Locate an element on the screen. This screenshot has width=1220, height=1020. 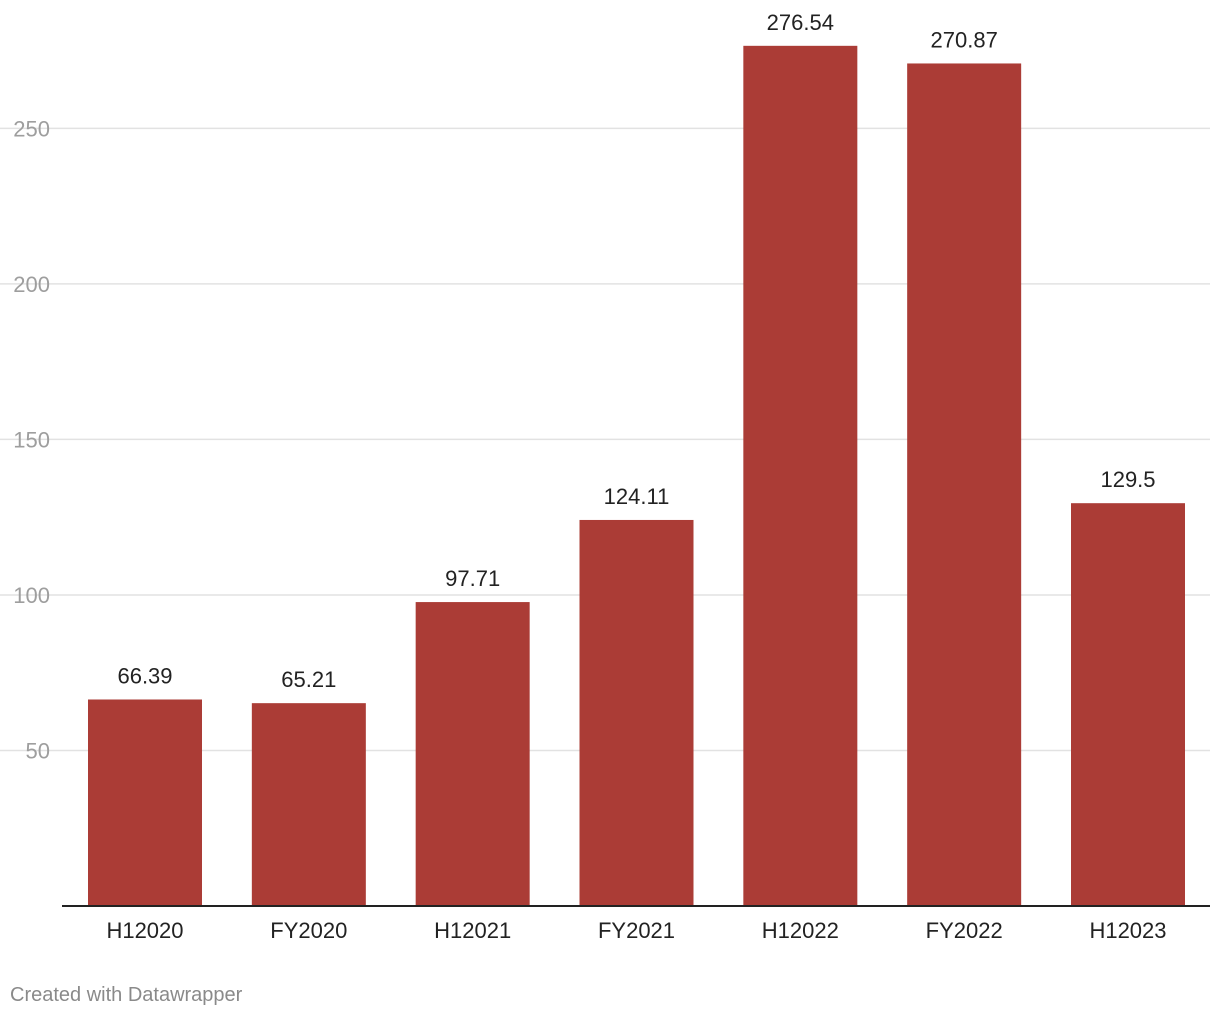
x-tick-label-H12020: H12020 is located at coordinates (144, 930).